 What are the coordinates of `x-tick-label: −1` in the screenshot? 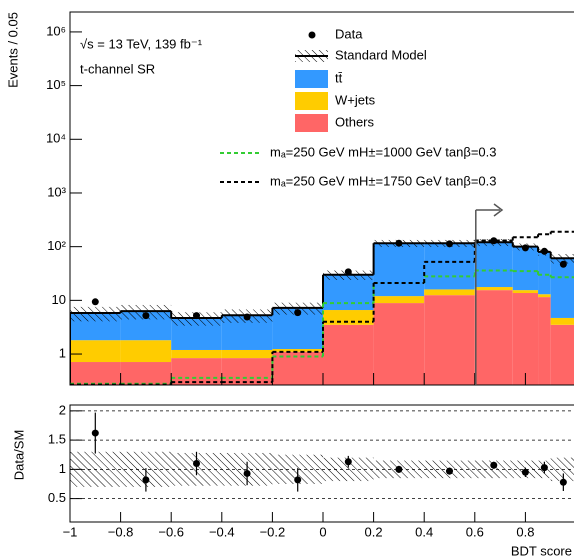 It's located at (70, 531).